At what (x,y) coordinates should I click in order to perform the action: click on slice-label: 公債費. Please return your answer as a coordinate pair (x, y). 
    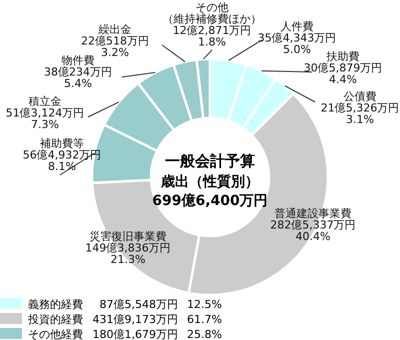
    Looking at the image, I should click on (360, 96).